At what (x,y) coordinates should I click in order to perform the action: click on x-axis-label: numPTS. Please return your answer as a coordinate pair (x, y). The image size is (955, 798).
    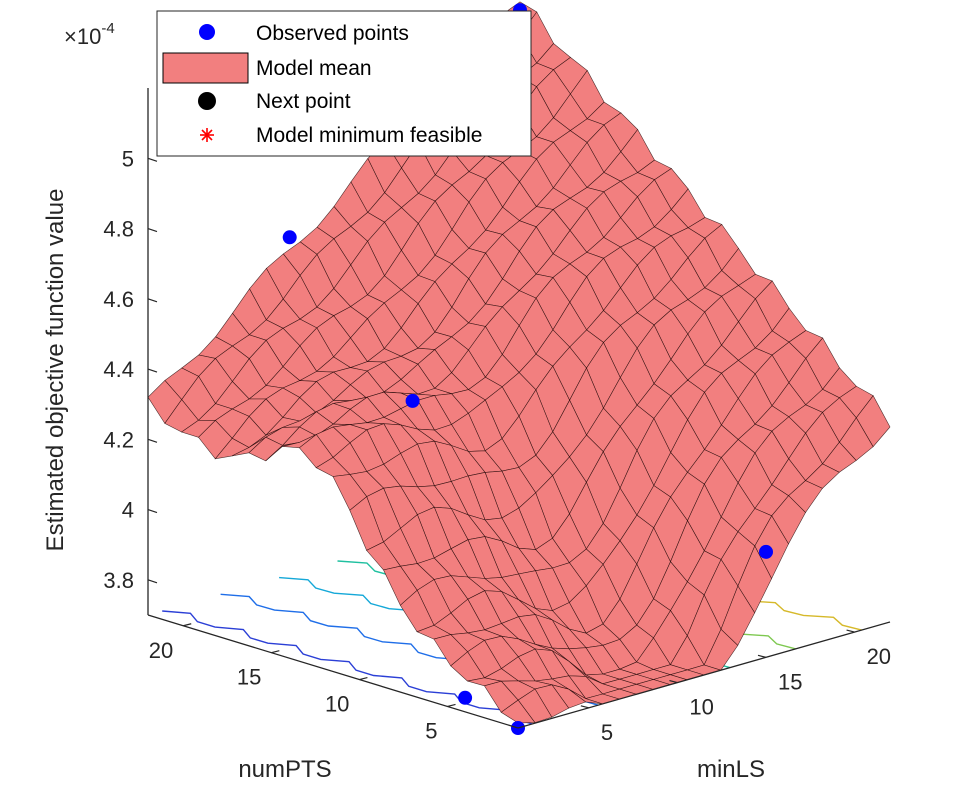
    Looking at the image, I should click on (284, 769).